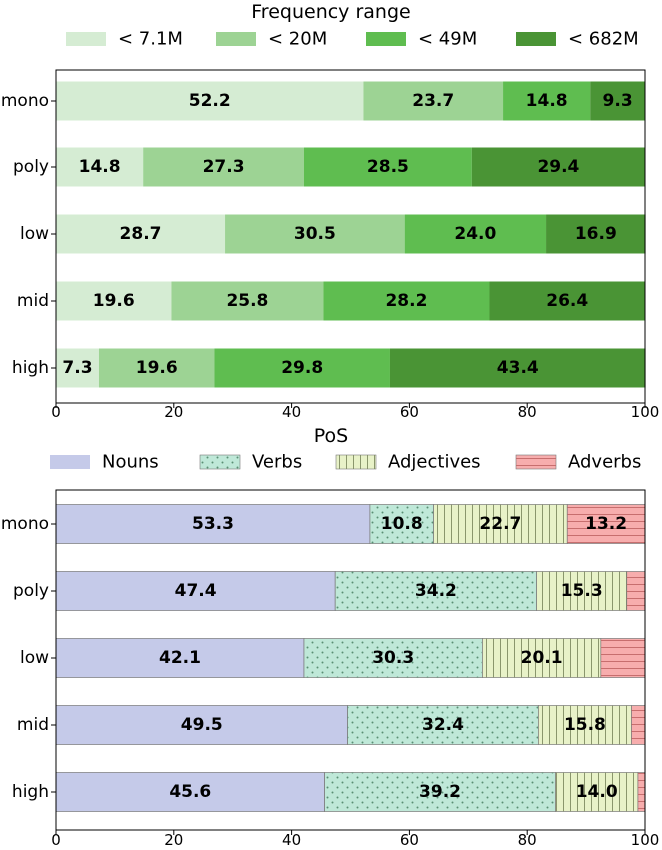 Image resolution: width=662 pixels, height=850 pixels. I want to click on chart1-ytick-label-high: high, so click(30, 368).